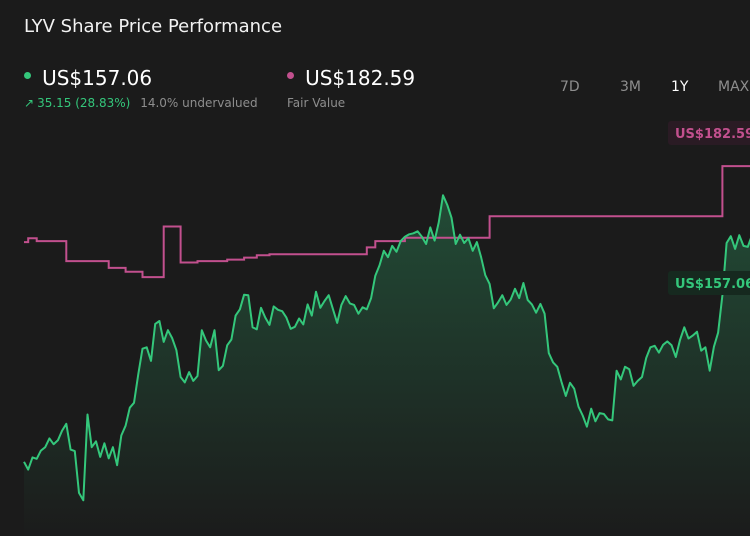  Describe the element at coordinates (84, 103) in the screenshot. I see `price-change: 35.15 (28.83%)` at that location.